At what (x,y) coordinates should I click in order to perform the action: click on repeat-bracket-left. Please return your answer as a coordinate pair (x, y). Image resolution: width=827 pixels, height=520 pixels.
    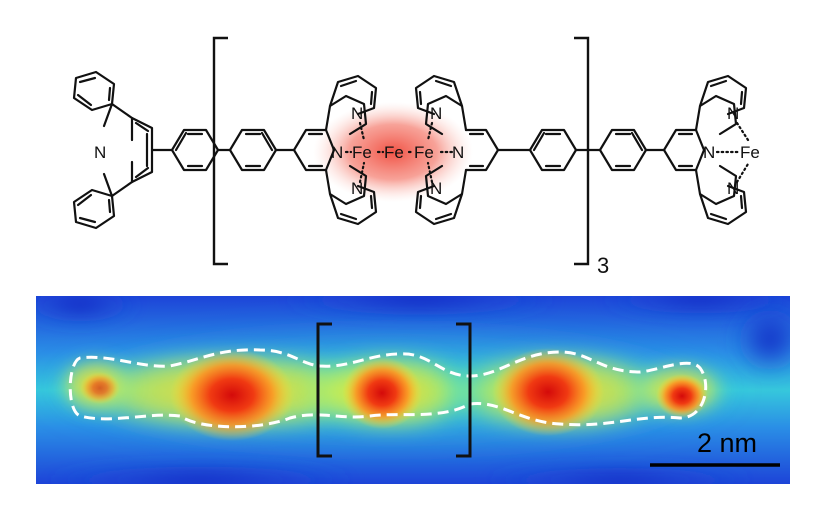
    Looking at the image, I should click on (220, 151).